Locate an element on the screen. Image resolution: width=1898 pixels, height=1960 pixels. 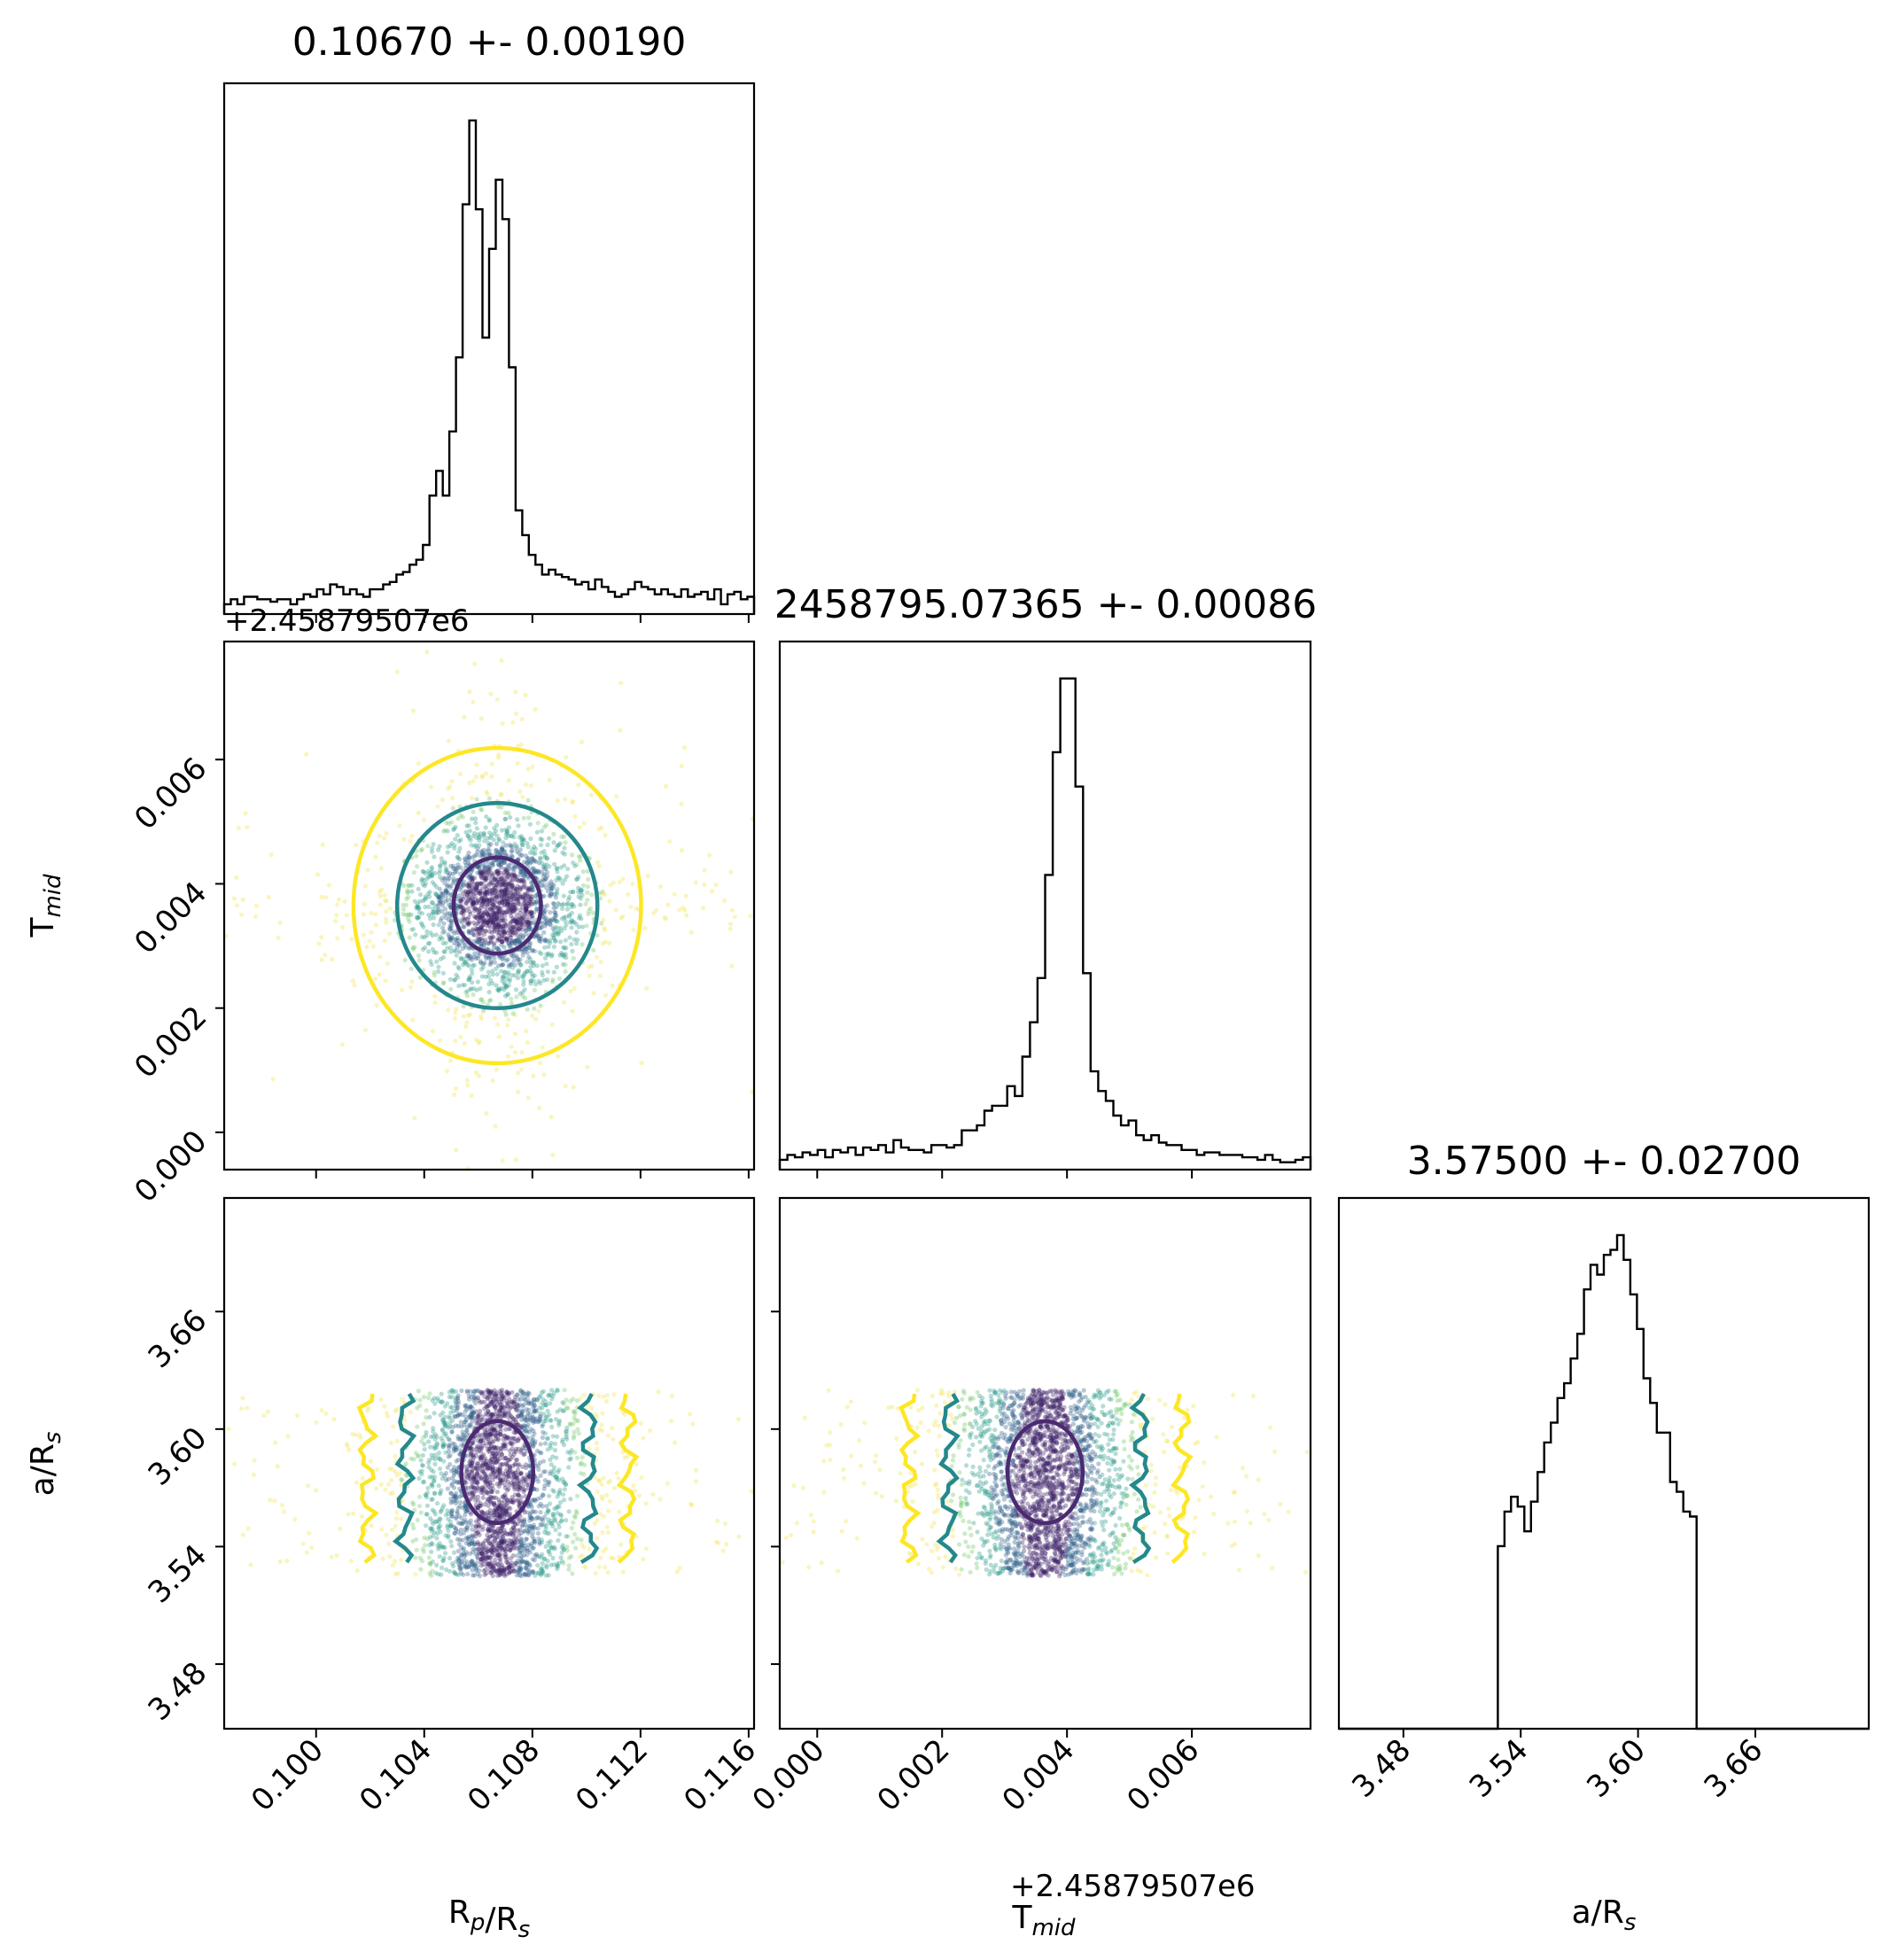
histogram-ars is located at coordinates (1604, 1482).